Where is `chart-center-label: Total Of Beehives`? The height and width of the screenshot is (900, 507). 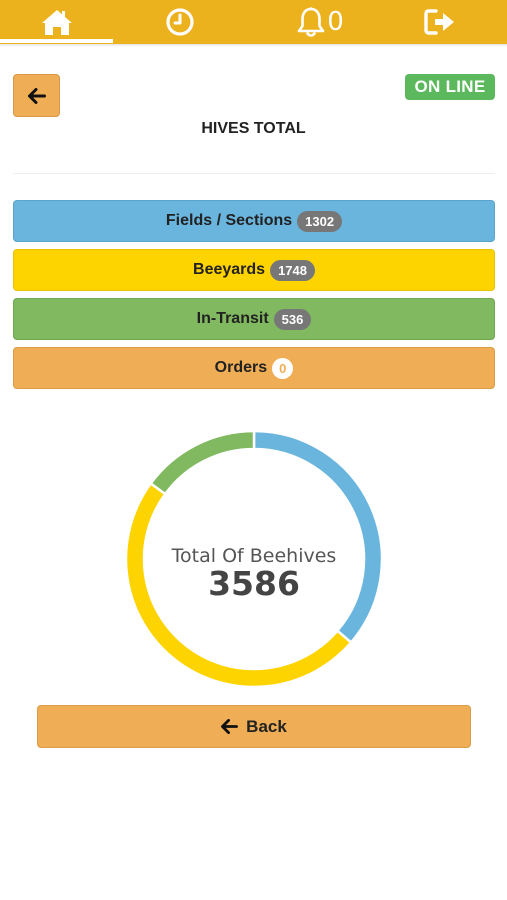
chart-center-label: Total Of Beehives is located at coordinates (254, 556).